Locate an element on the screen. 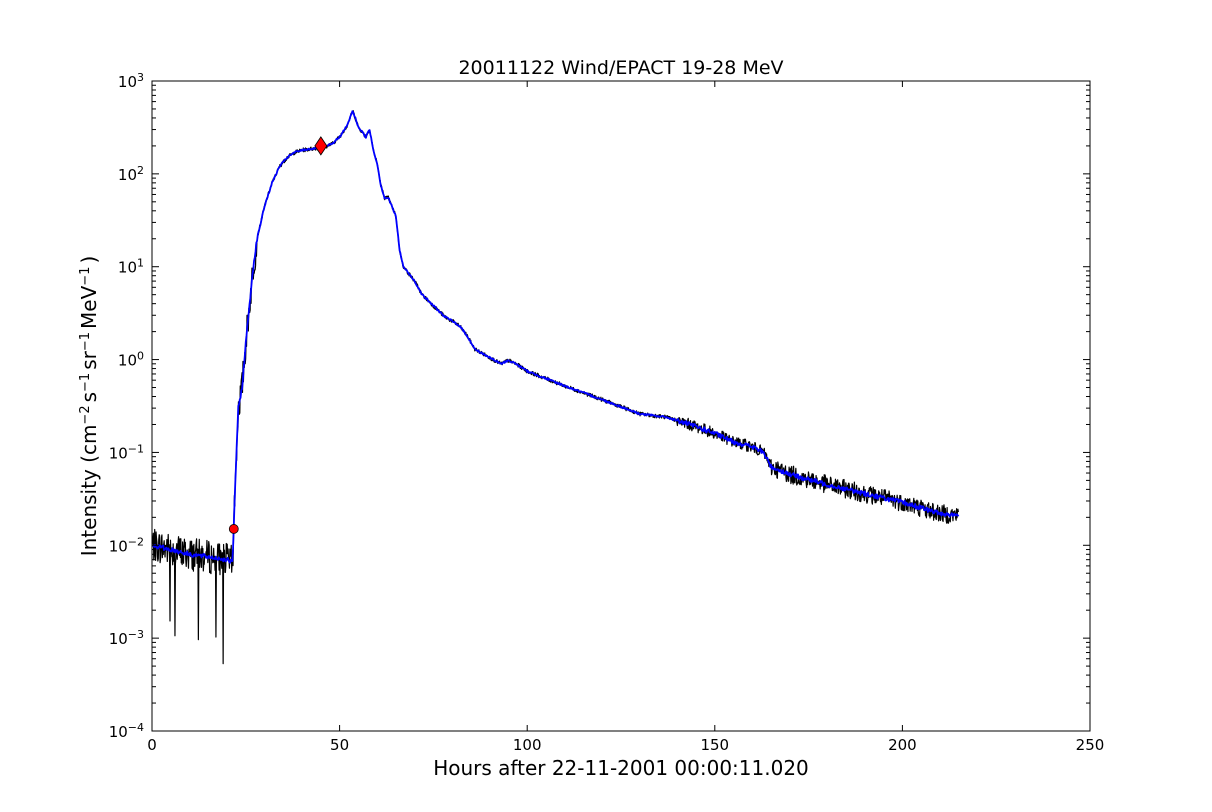 The width and height of the screenshot is (1212, 812). marker-layer is located at coordinates (278, 335).